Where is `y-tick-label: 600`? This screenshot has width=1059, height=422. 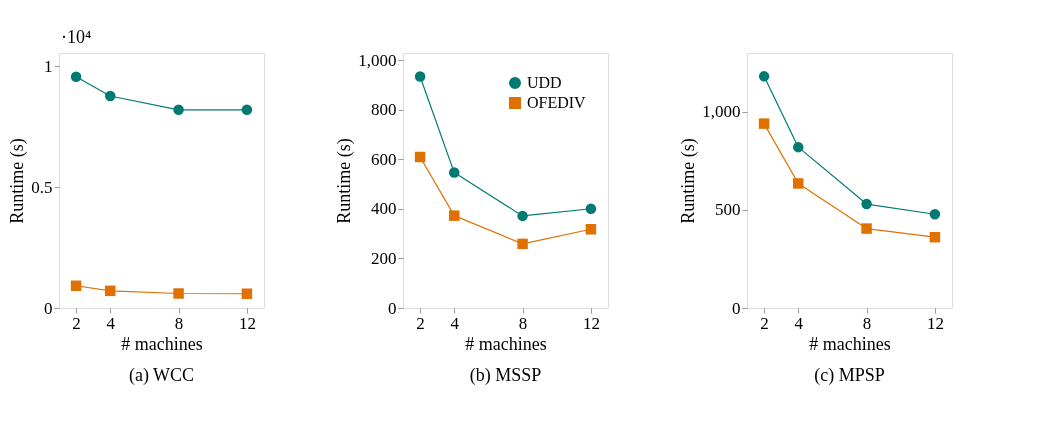
y-tick-label: 600 is located at coordinates (384, 159).